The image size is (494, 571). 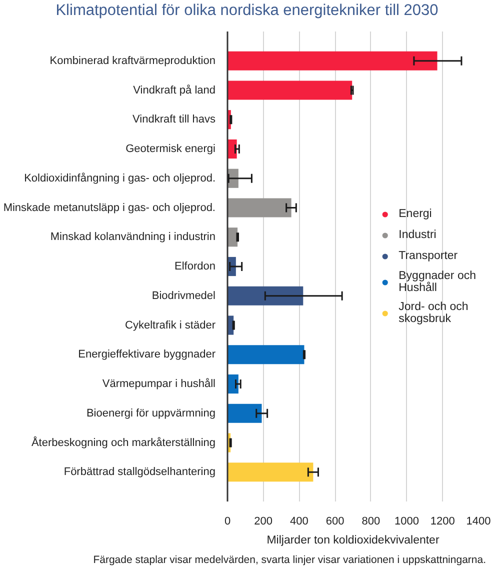 What do you see at coordinates (442, 522) in the screenshot?
I see `x-tick-label: 1200` at bounding box center [442, 522].